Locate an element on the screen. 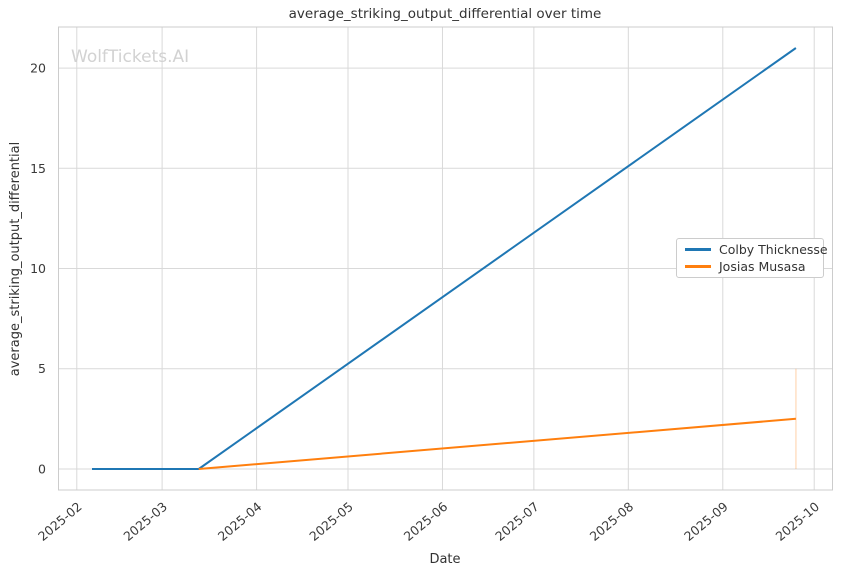  legend-entry-josias-musasa: Josias Musasa is located at coordinates (750, 266).